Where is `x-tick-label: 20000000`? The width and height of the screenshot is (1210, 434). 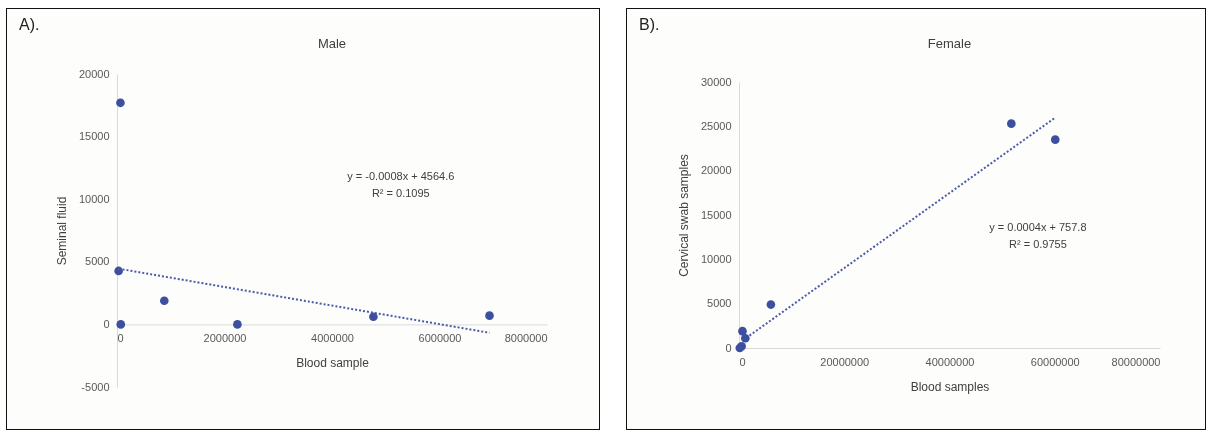 x-tick-label: 20000000 is located at coordinates (845, 361).